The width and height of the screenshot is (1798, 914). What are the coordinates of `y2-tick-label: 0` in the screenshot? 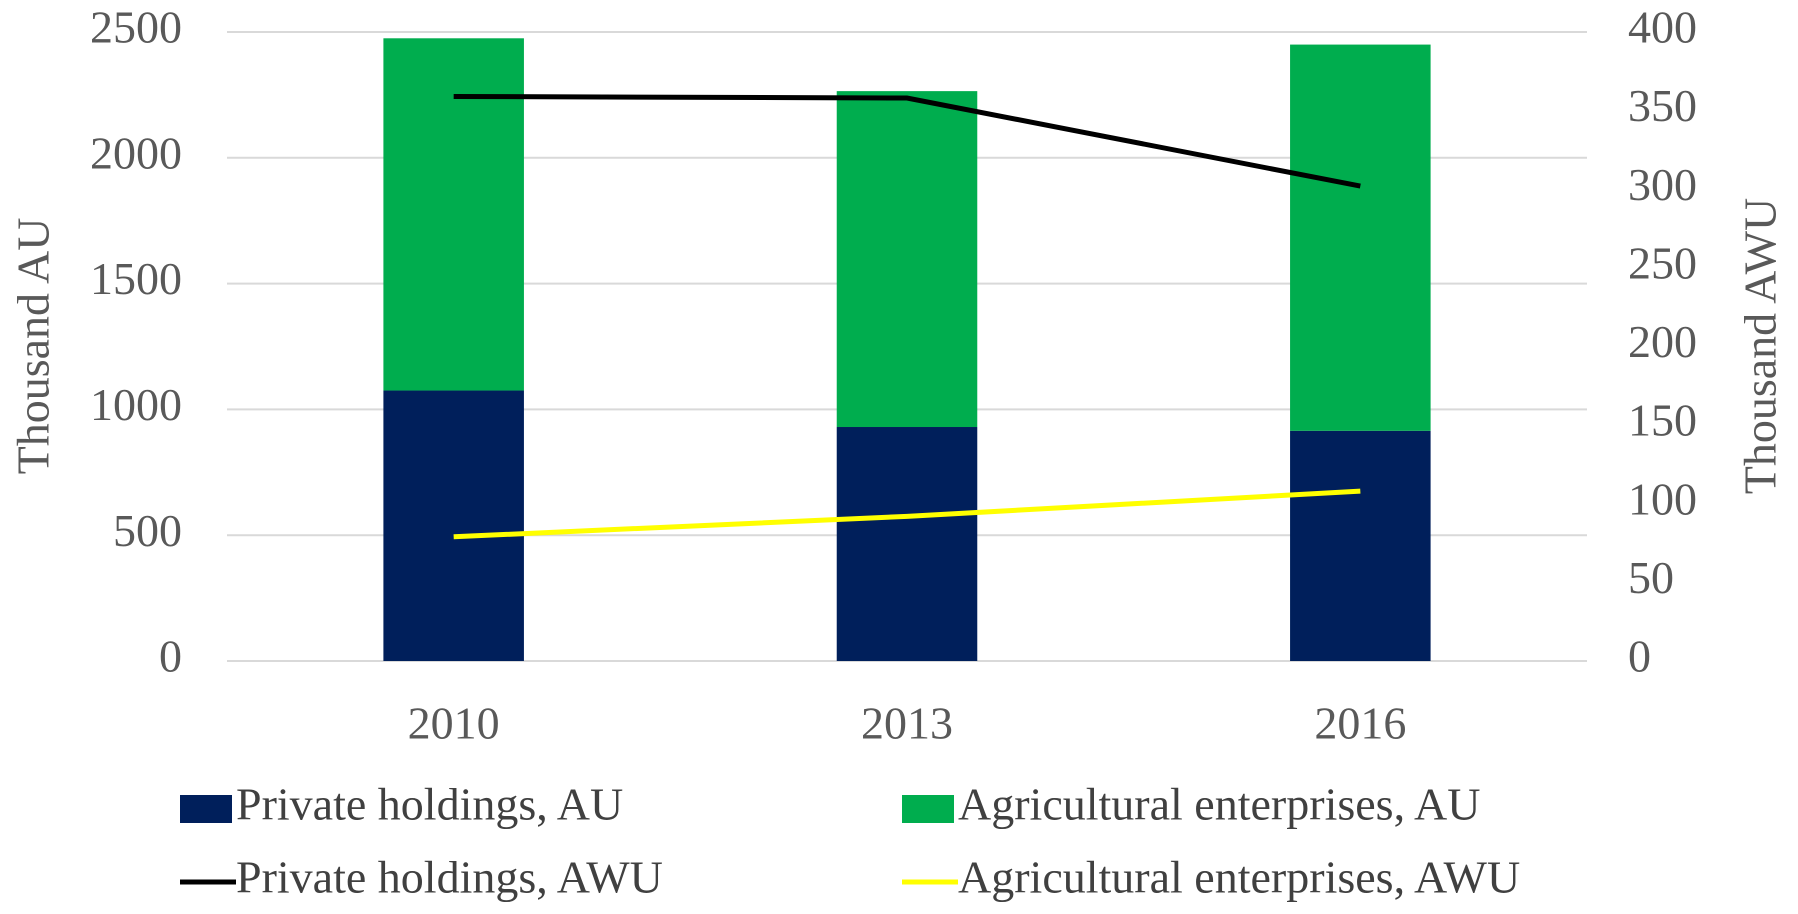 It's located at (1639, 656).